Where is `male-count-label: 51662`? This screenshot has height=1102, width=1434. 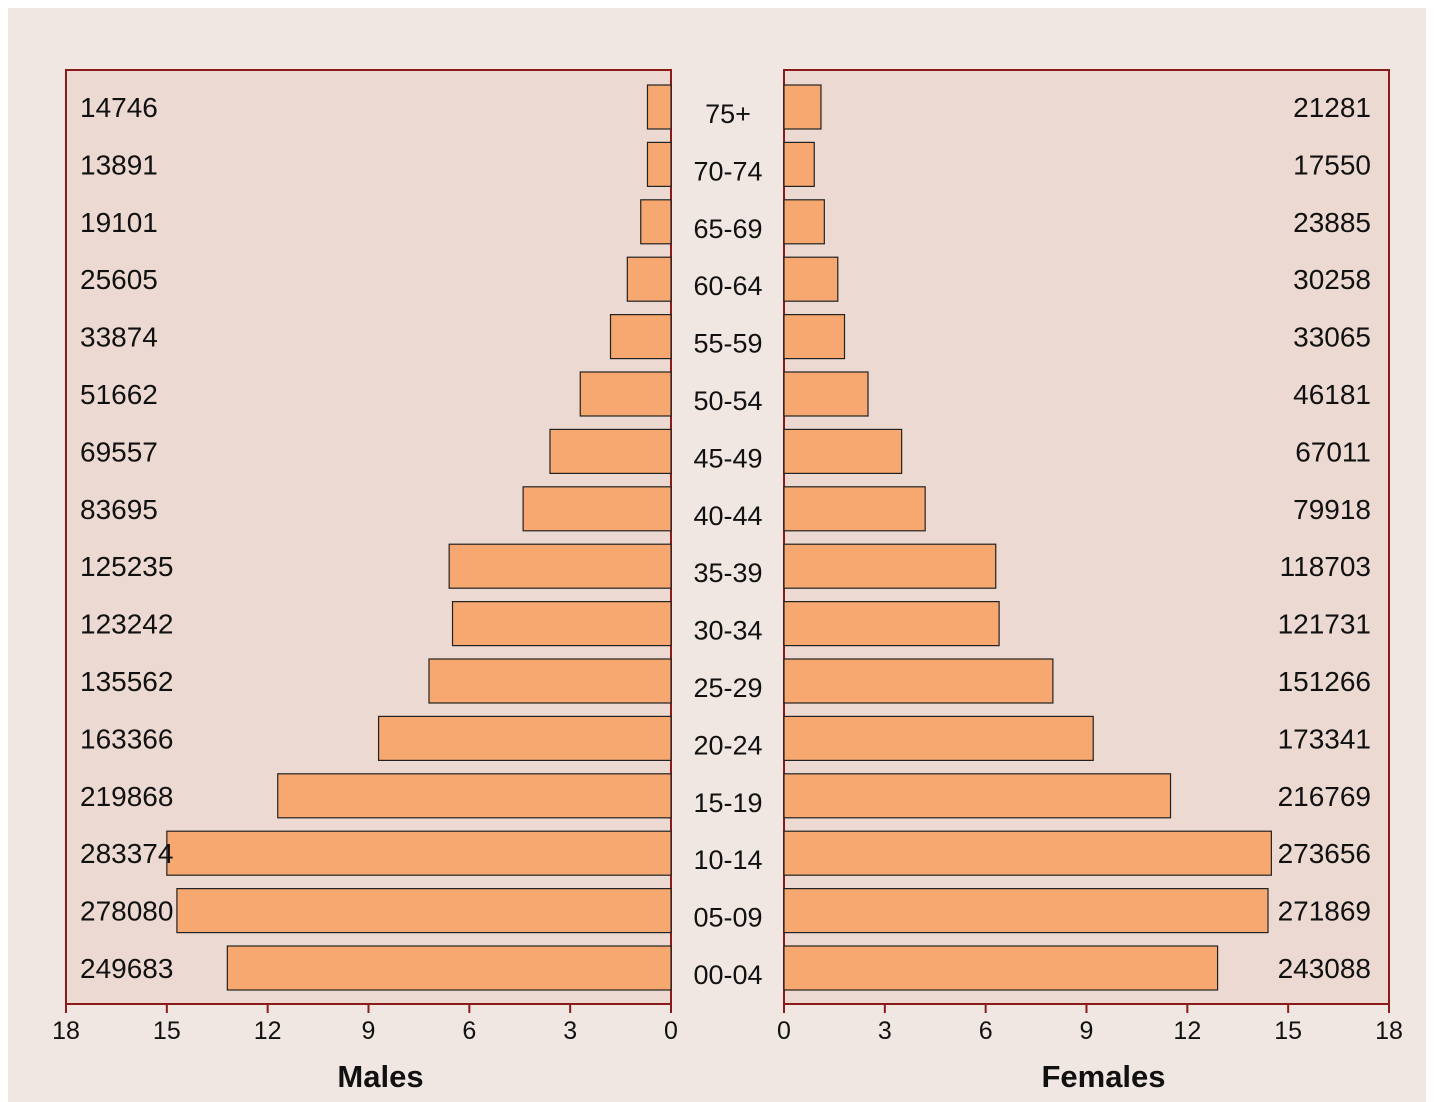
male-count-label: 51662 is located at coordinates (119, 394).